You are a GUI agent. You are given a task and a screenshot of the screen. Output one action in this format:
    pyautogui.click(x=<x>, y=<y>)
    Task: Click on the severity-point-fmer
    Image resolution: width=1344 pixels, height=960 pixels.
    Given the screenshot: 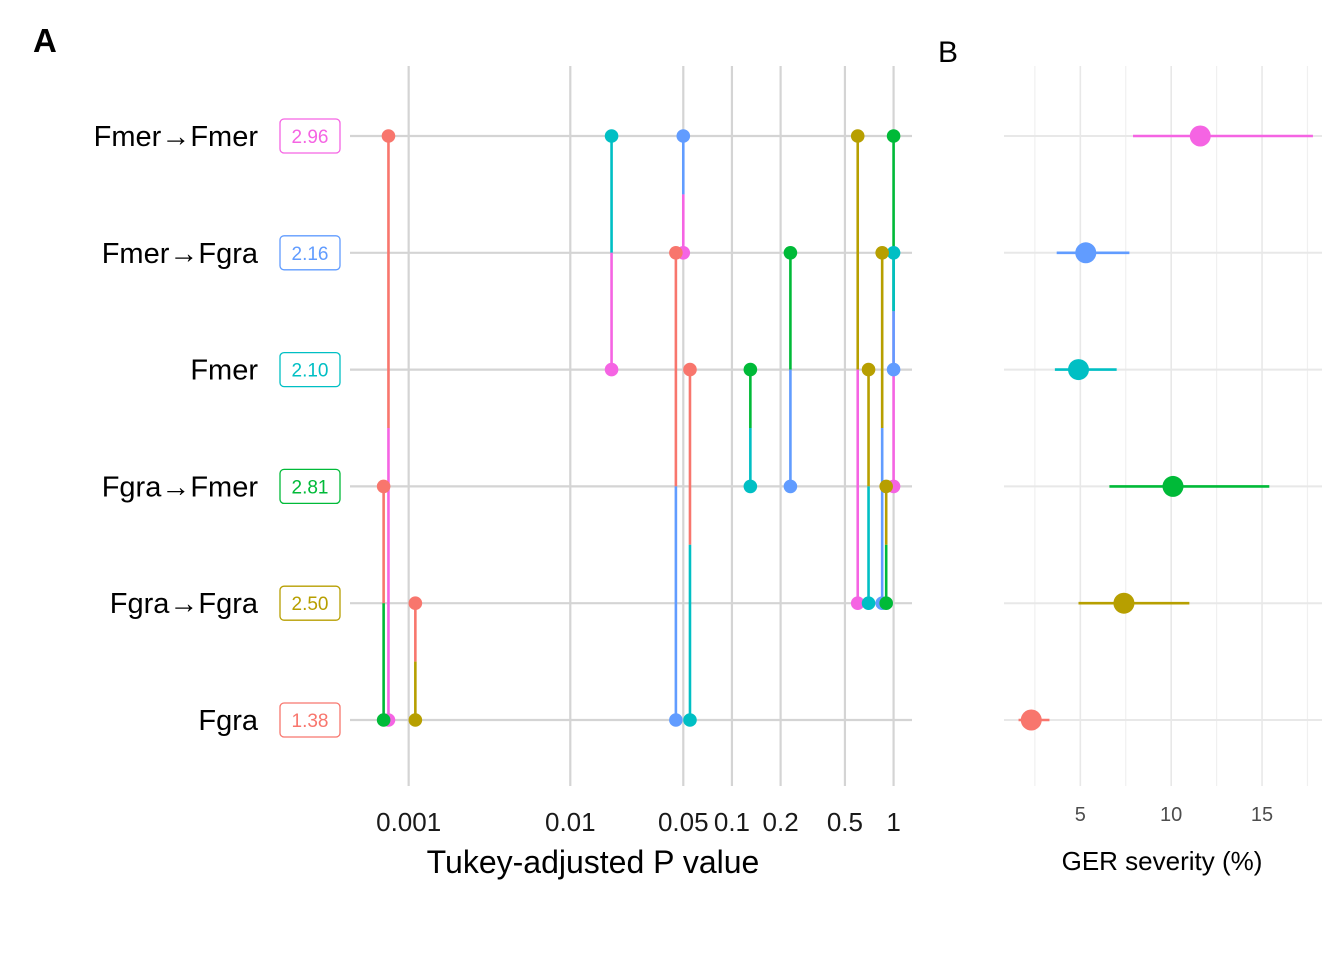 What is the action you would take?
    pyautogui.click(x=1079, y=370)
    